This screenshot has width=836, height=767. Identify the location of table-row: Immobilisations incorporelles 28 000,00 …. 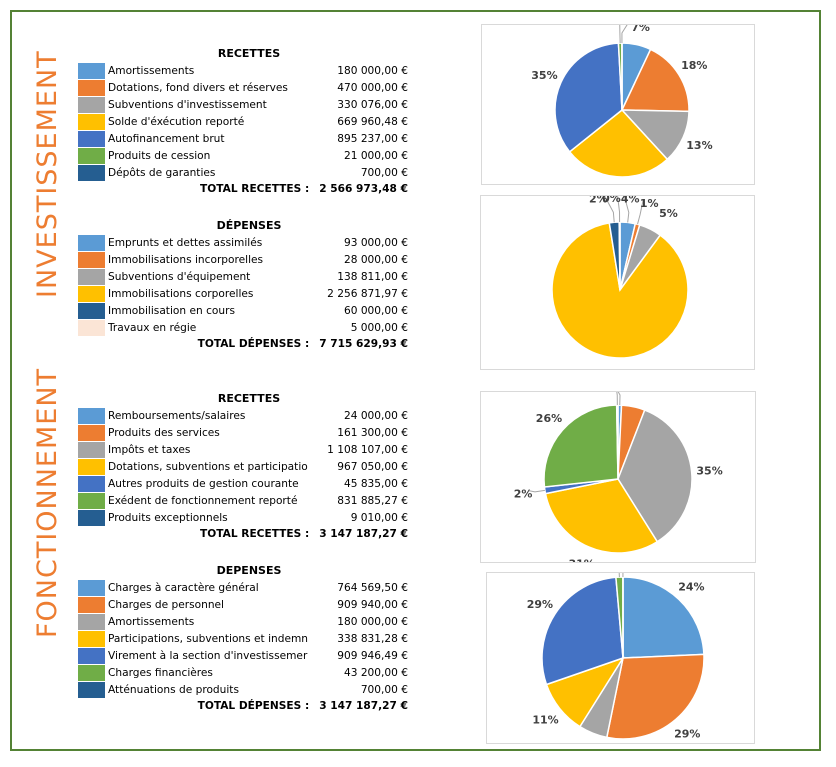
(244, 259).